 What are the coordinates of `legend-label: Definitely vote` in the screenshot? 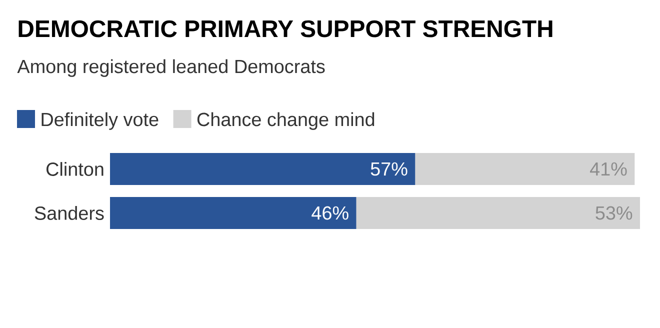 It's located at (100, 121).